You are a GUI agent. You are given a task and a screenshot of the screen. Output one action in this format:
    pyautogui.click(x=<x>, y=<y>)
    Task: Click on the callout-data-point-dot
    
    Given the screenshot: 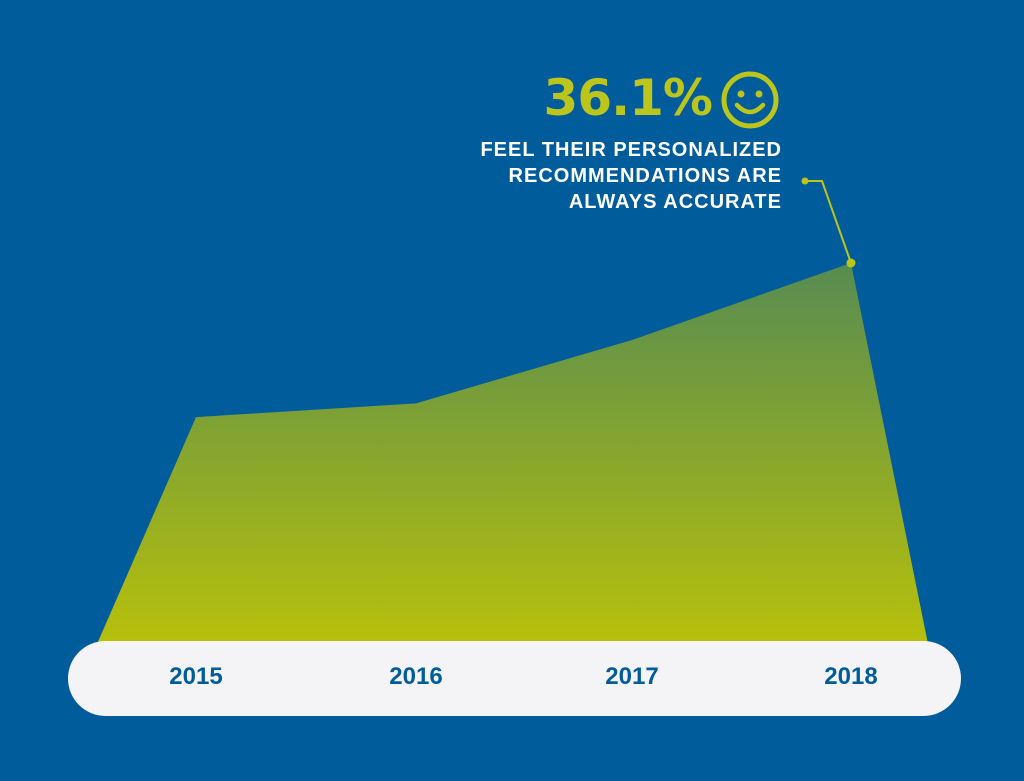 What is the action you would take?
    pyautogui.click(x=851, y=263)
    